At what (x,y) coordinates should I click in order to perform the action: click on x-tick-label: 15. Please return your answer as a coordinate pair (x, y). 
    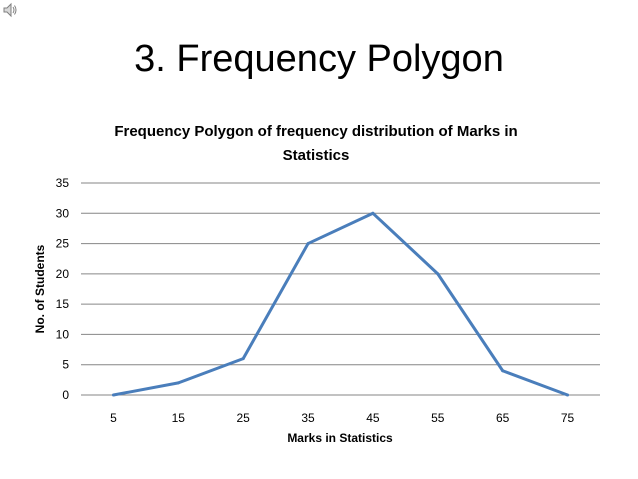
    Looking at the image, I should click on (179, 418).